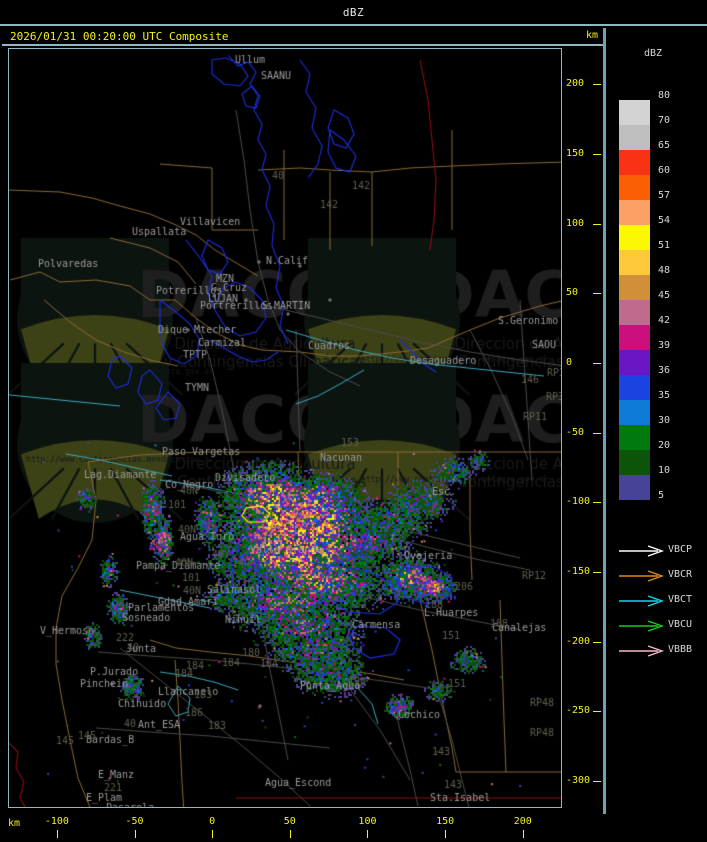 The height and width of the screenshot is (842, 707). What do you see at coordinates (578, 571) in the screenshot?
I see `y-axis-tick-label: -150` at bounding box center [578, 571].